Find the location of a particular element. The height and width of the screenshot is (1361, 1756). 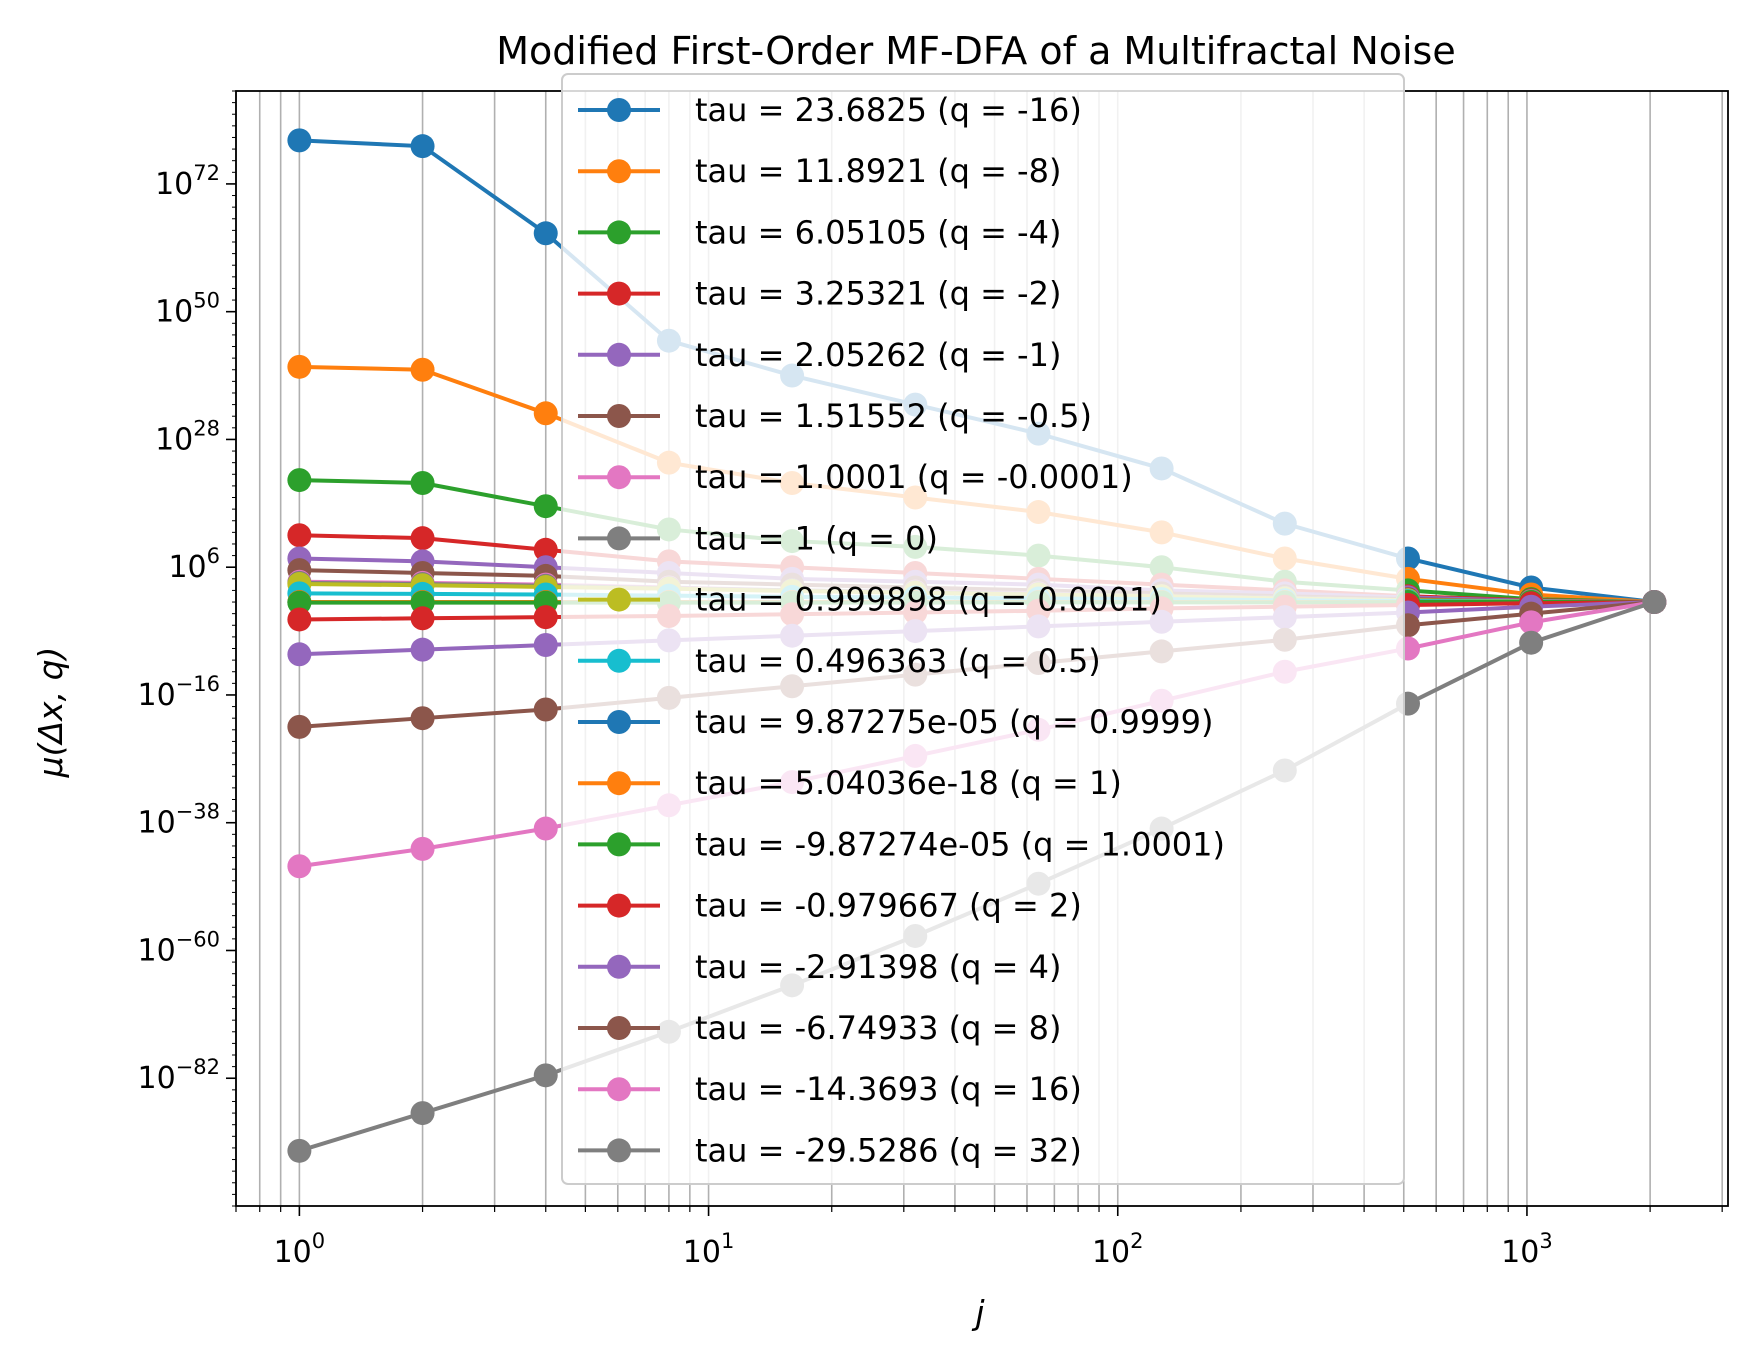

legend-label: tau = 0.999898 (q = 0.0001) is located at coordinates (928, 600).